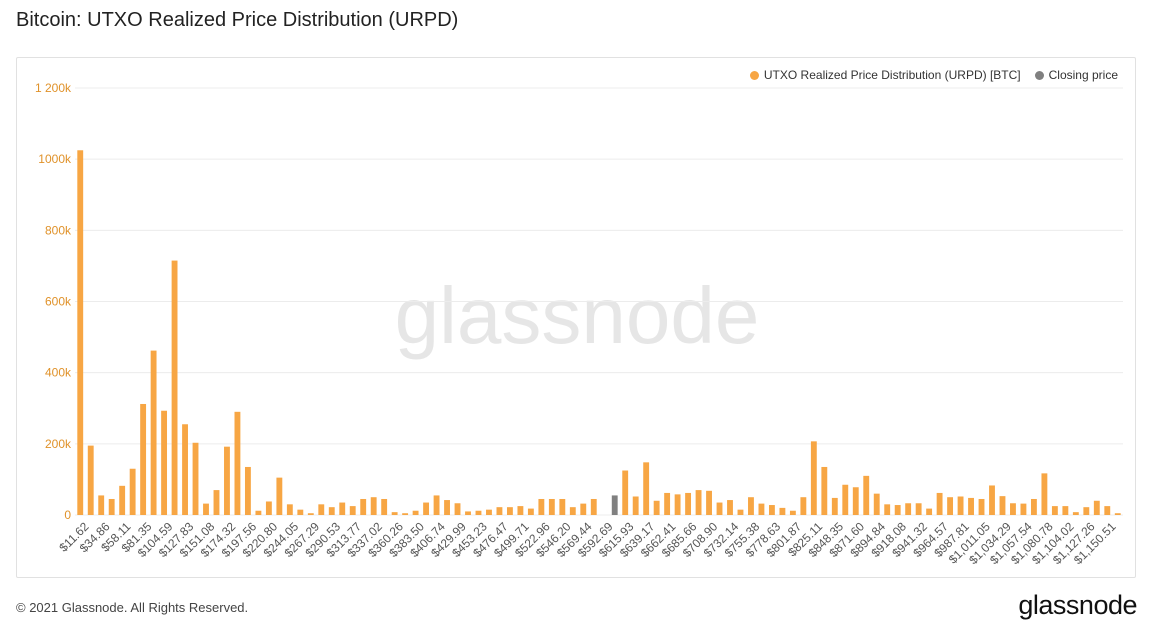  I want to click on legend-item-closing-price: Closing price, so click(1076, 75).